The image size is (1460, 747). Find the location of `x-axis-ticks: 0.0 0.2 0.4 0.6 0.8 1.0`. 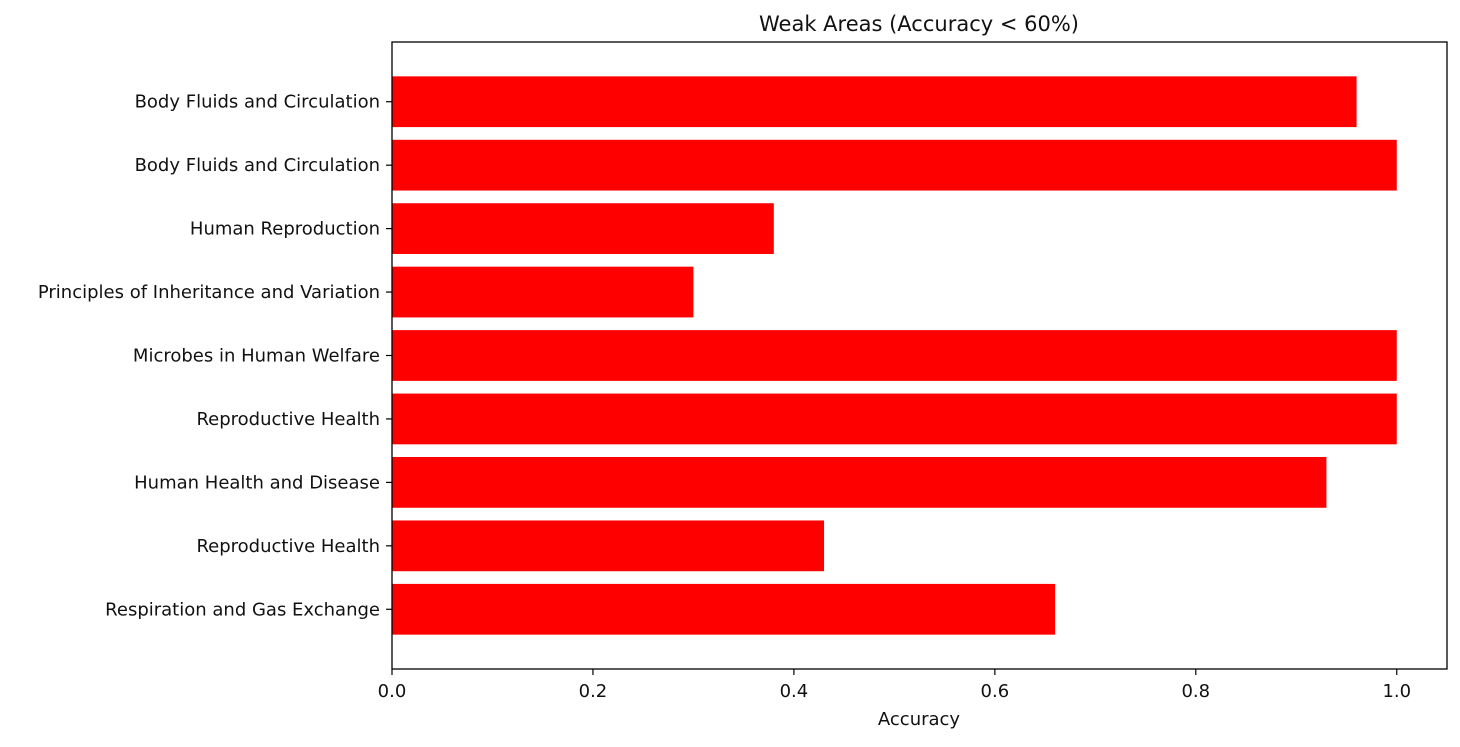

x-axis-ticks: 0.0 0.2 0.4 0.6 0.8 1.0 is located at coordinates (894, 685).